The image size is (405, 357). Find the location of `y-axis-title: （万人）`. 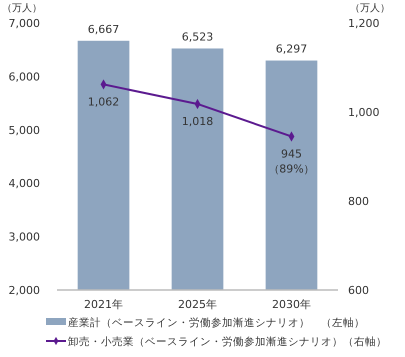

y-axis-title: （万人） is located at coordinates (22, 8).